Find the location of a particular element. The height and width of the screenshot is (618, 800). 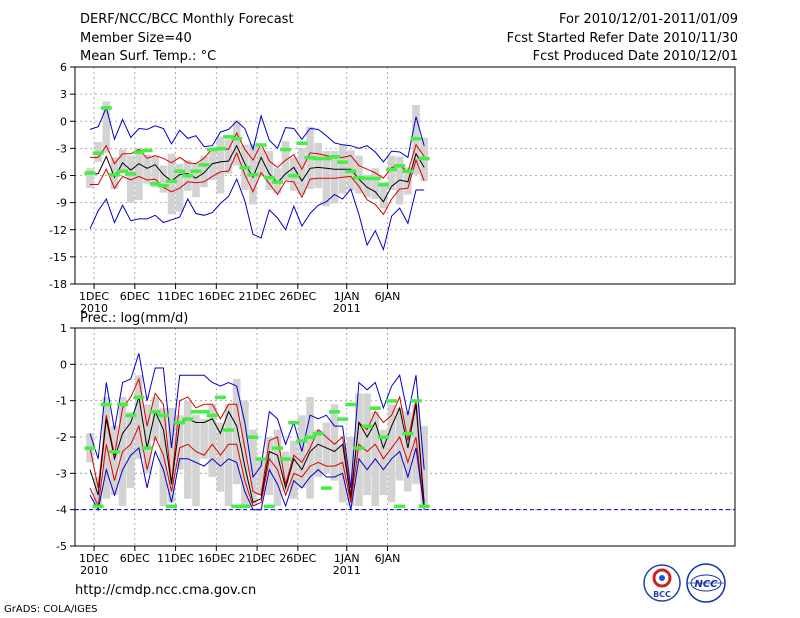

x-tick-year: 2010 is located at coordinates (94, 570).